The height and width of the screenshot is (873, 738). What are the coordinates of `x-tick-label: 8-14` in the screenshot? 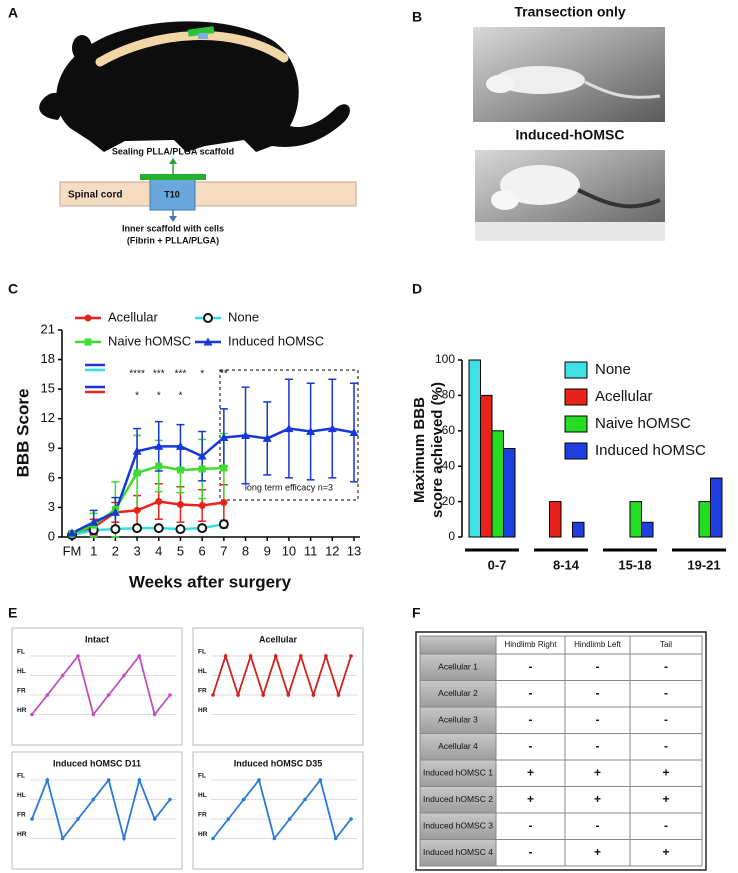 It's located at (566, 564).